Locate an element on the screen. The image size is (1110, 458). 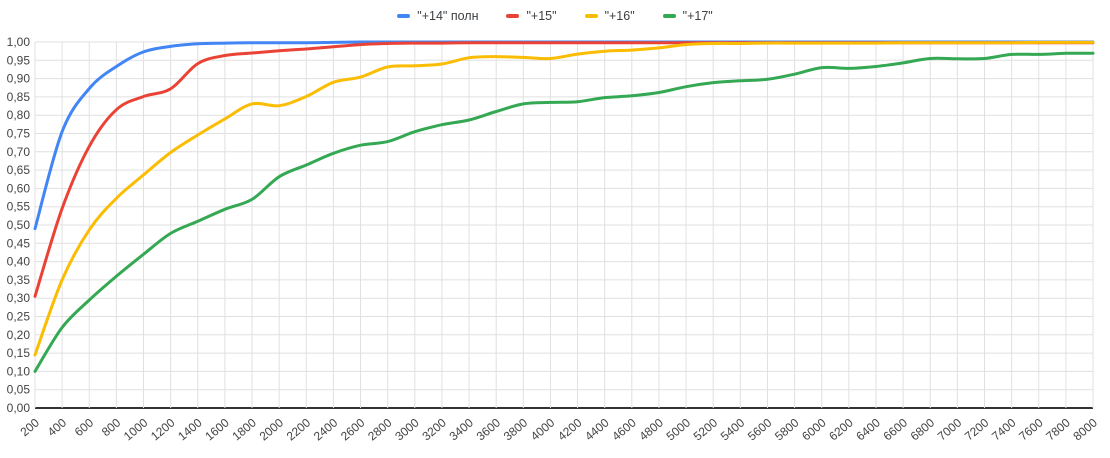
y-tick-label: 0,70 is located at coordinates (19, 152).